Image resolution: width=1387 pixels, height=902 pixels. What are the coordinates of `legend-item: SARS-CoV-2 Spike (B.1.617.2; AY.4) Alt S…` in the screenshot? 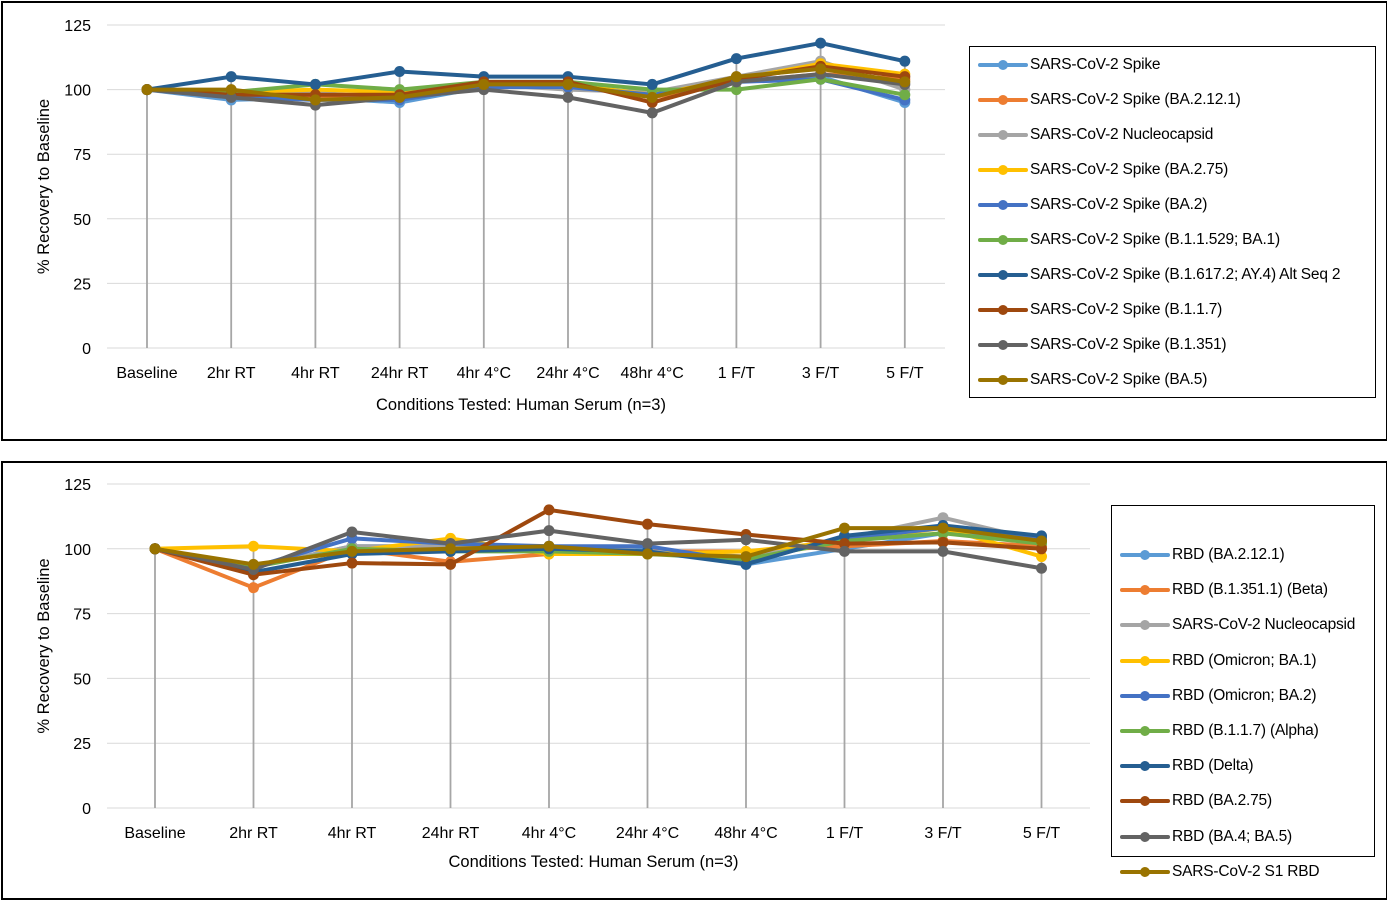 It's located at (1159, 275).